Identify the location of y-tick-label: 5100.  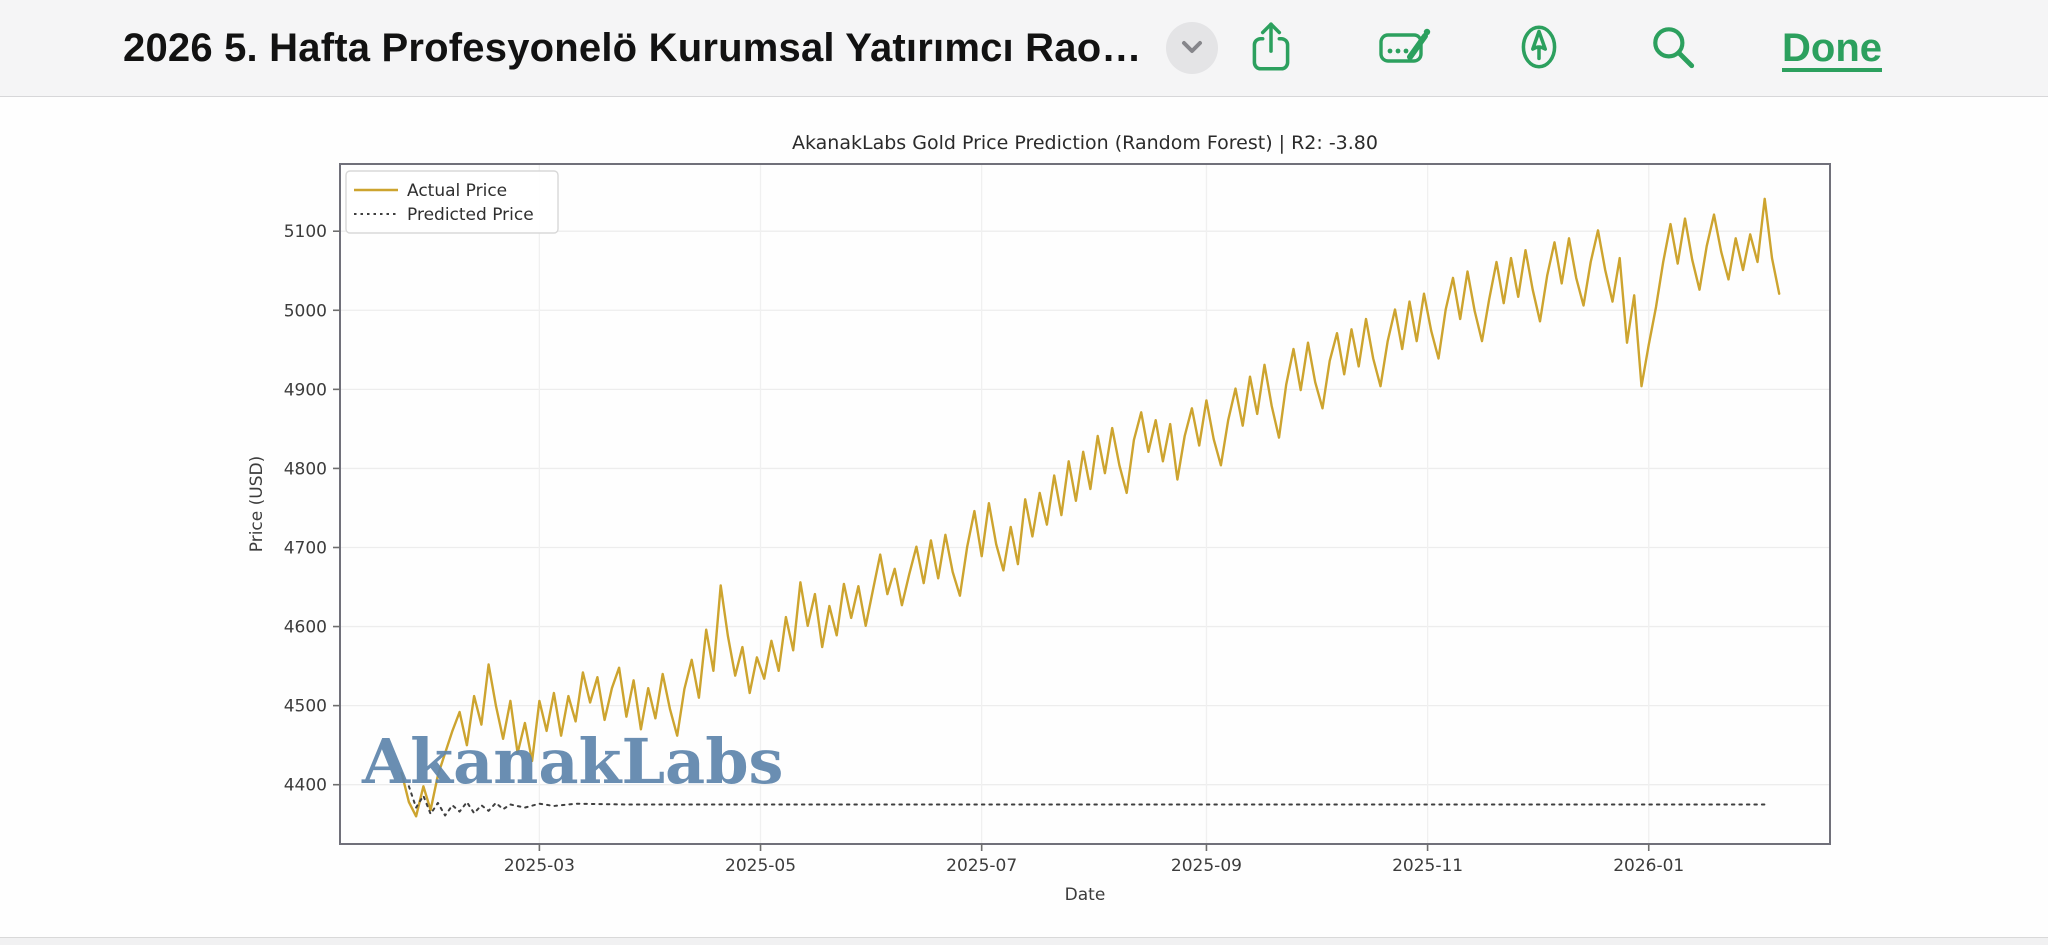
(305, 232).